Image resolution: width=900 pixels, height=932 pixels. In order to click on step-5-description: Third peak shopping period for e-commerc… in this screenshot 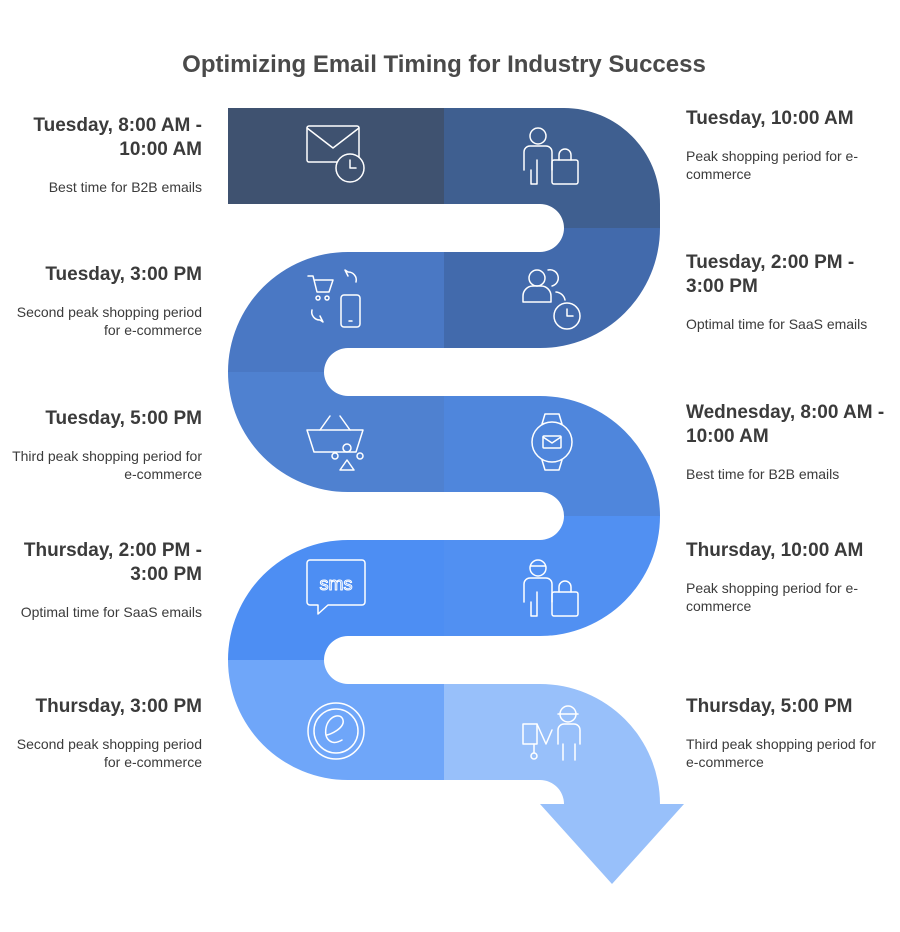, I will do `click(107, 465)`.